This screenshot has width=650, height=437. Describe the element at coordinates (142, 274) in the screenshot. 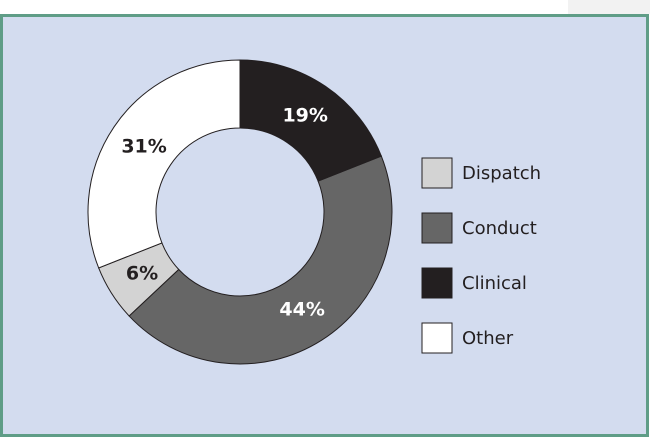

I see `slice-label: 6%` at that location.